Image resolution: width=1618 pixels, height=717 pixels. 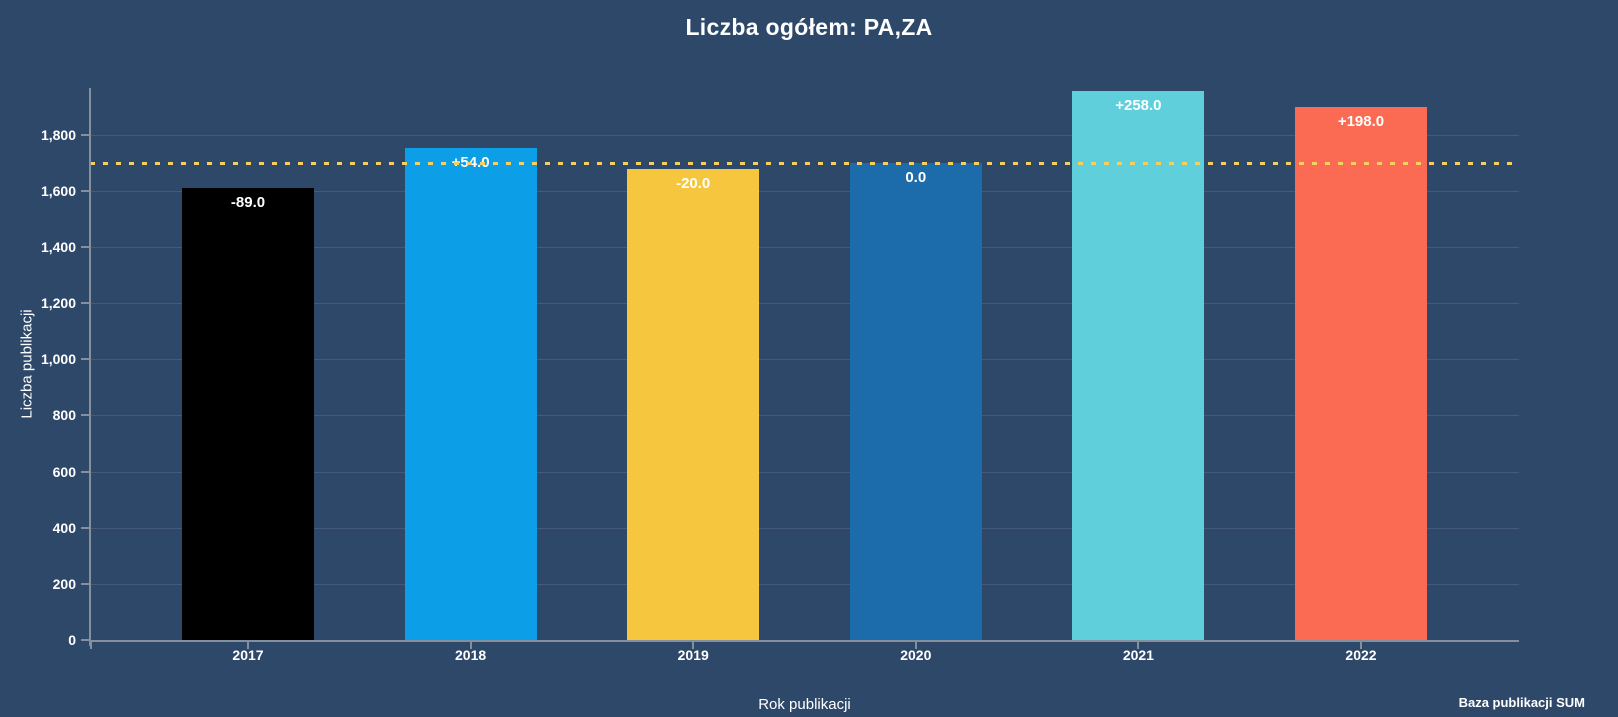 I want to click on bar-2017: -89.0, so click(x=248, y=413).